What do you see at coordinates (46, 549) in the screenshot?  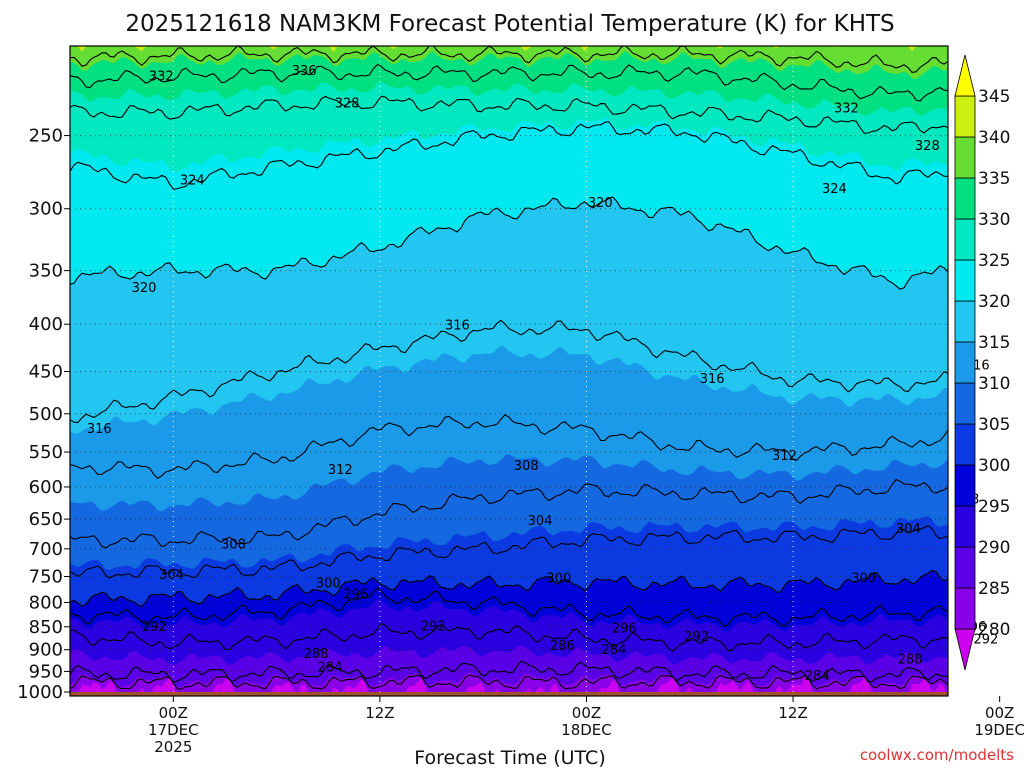 I see `y-tick-label-700: 700` at bounding box center [46, 549].